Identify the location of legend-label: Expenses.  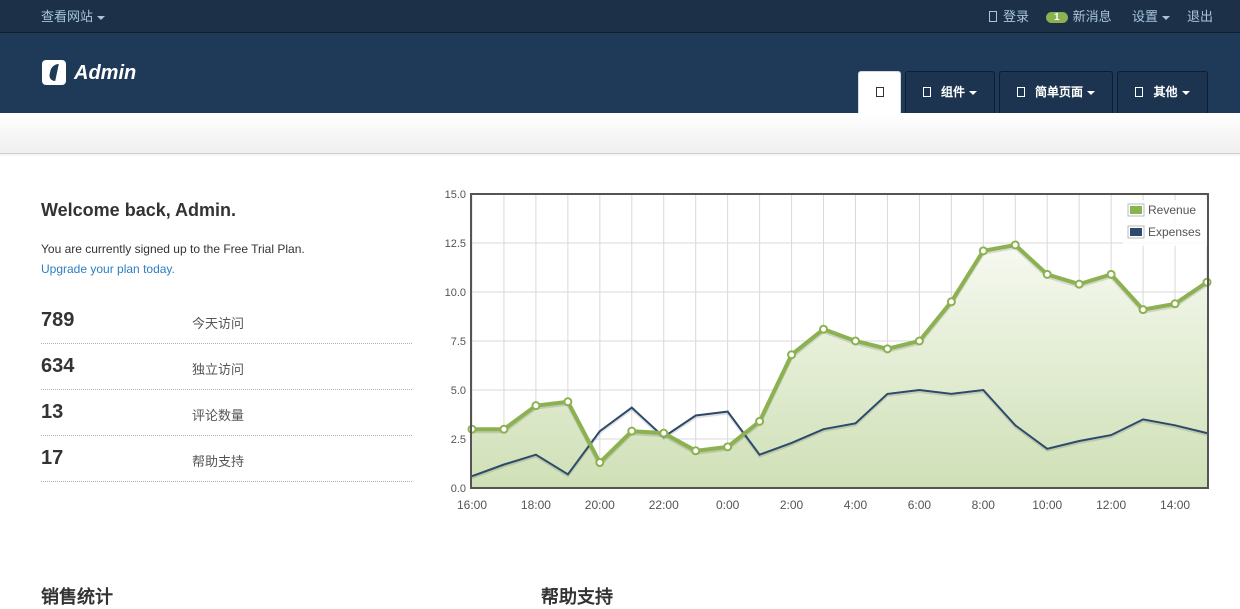
(1174, 232).